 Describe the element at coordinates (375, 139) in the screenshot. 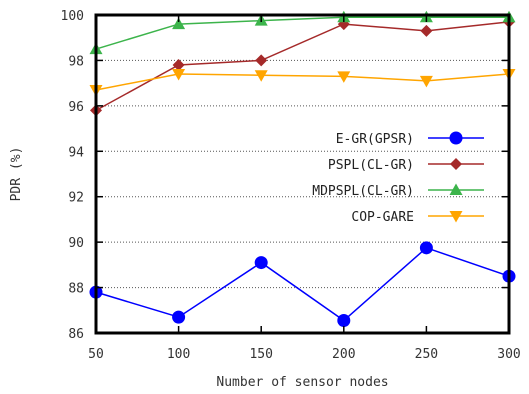

I see `legend-label: E-GR(GPSR)` at that location.